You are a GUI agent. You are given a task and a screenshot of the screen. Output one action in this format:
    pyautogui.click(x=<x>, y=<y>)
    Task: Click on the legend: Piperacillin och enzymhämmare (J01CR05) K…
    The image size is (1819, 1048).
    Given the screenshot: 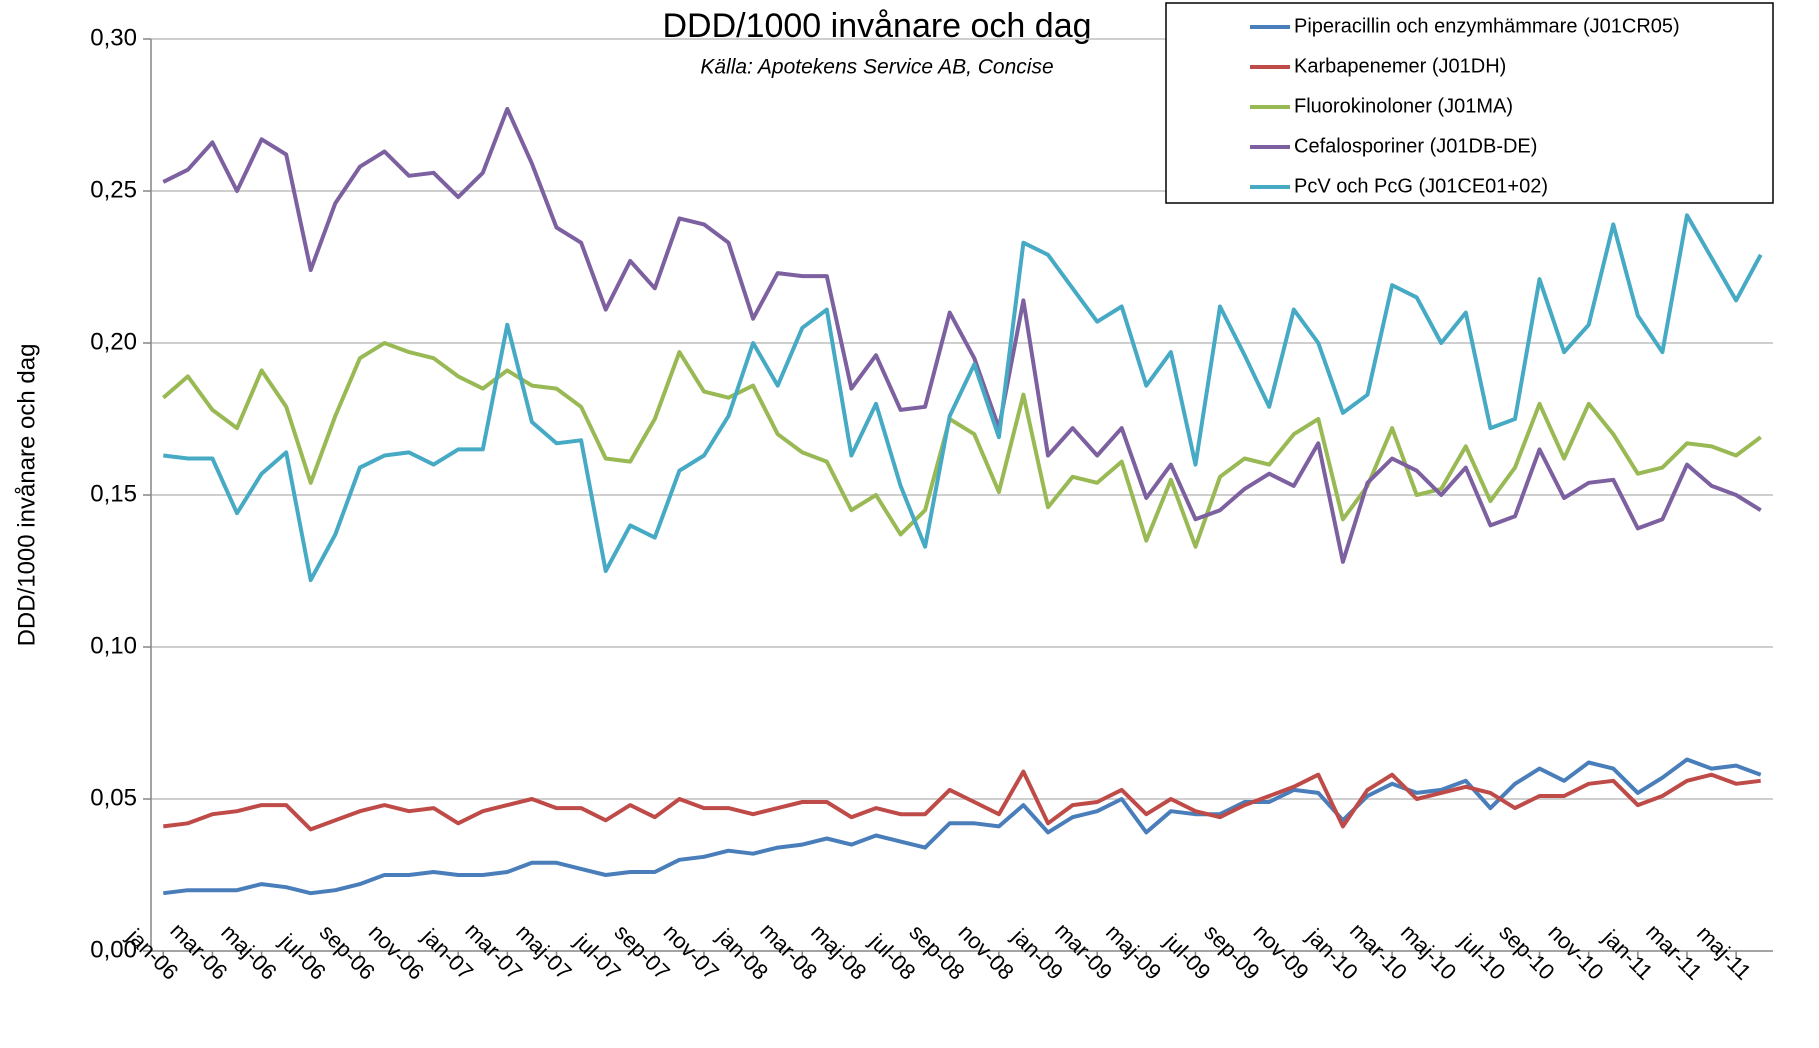 What is the action you would take?
    pyautogui.click(x=1469, y=103)
    